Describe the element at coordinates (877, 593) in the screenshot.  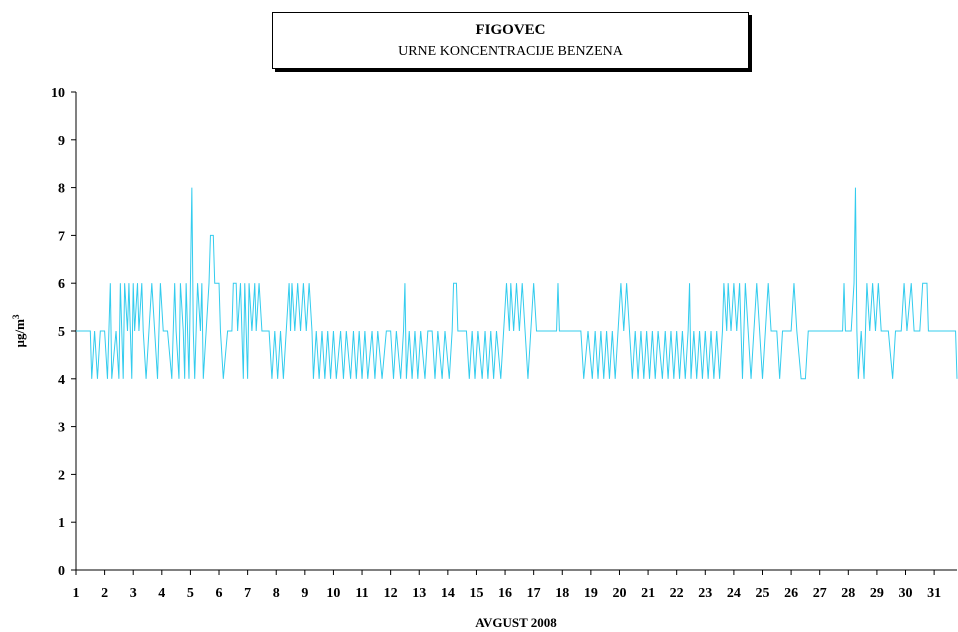
I see `x-tick-label: 29` at that location.